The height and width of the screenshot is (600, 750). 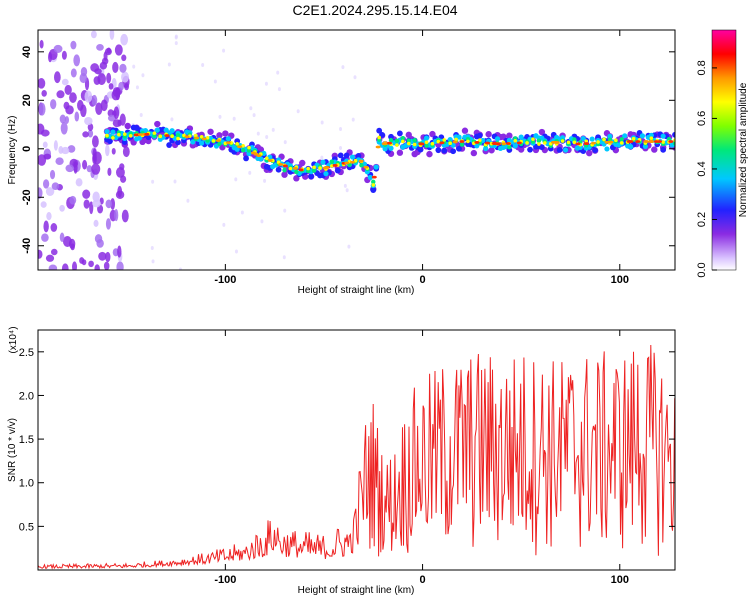 I want to click on colorbar-tick-label: 0.4, so click(x=702, y=168).